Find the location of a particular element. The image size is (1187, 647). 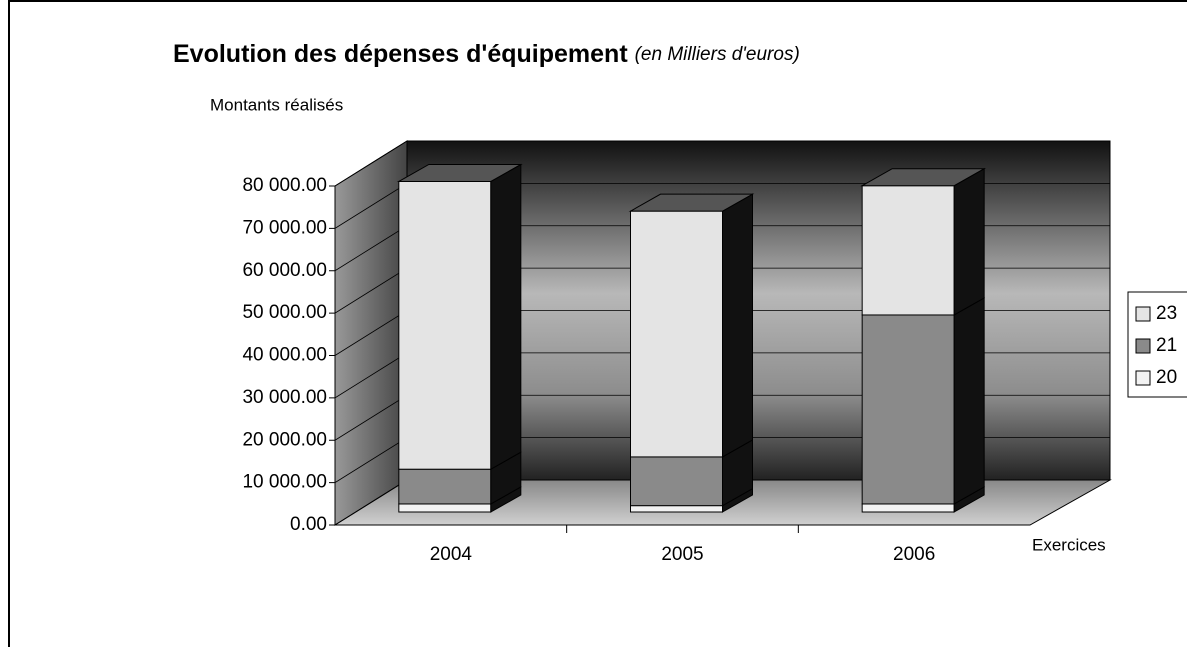

legend-label: 20 is located at coordinates (1166, 377).